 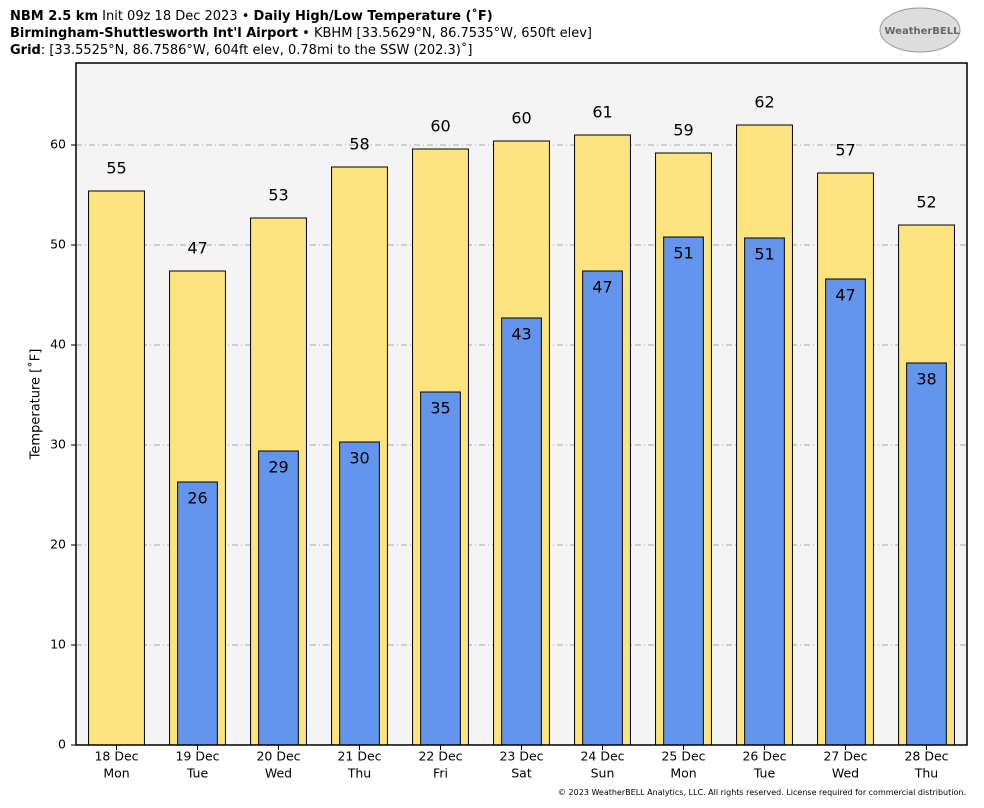 I want to click on high-label: 55, so click(x=116, y=168).